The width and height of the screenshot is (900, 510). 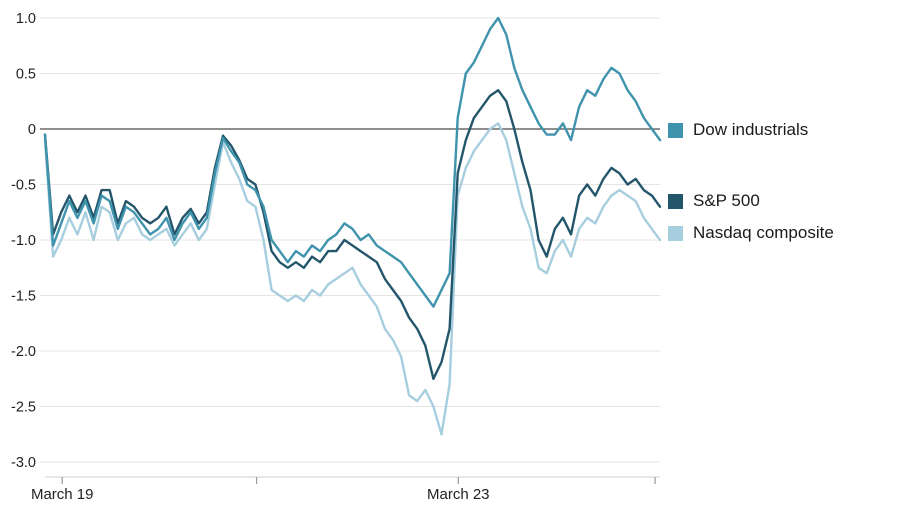 What do you see at coordinates (62, 494) in the screenshot?
I see `x-tick-label: March 19` at bounding box center [62, 494].